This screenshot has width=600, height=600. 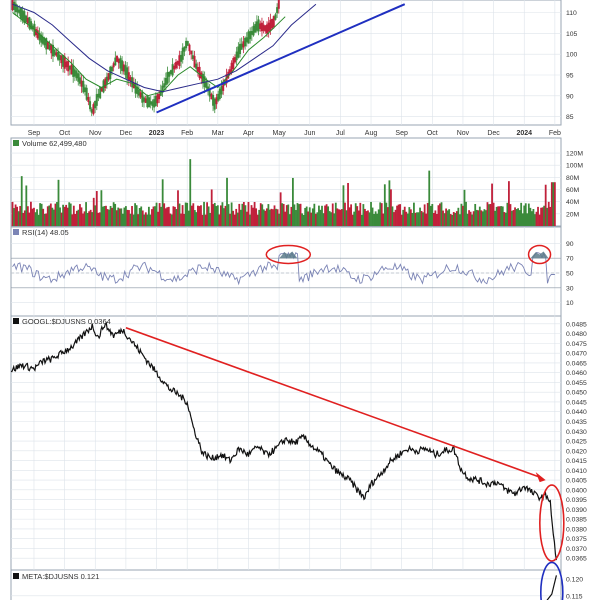 What do you see at coordinates (432, 133) in the screenshot?
I see `x-tick-label: Oct` at bounding box center [432, 133].